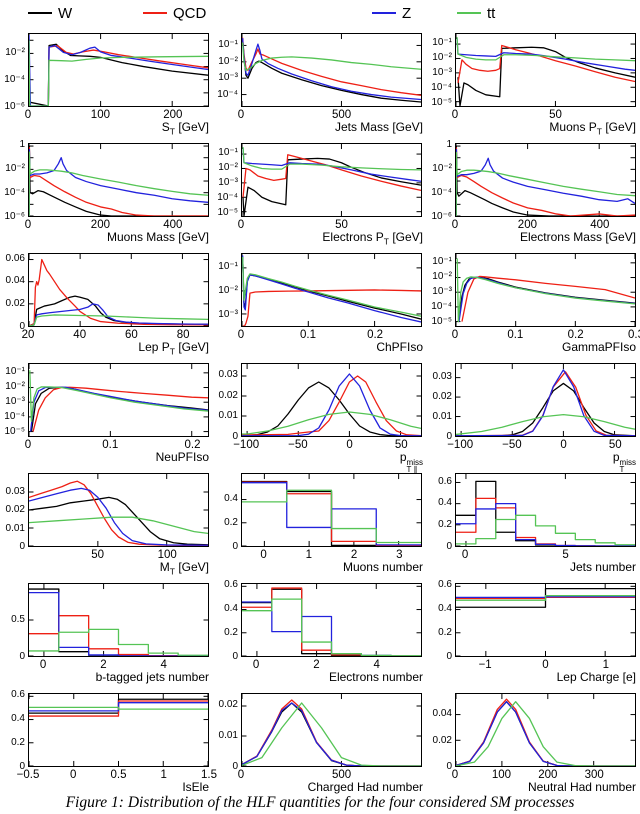  What do you see at coordinates (106, 303) in the screenshot?
I see `subplot: 0 0.02 0.04 0.06 20 40 60 80 Lep PT [GeV]` at bounding box center [106, 303].